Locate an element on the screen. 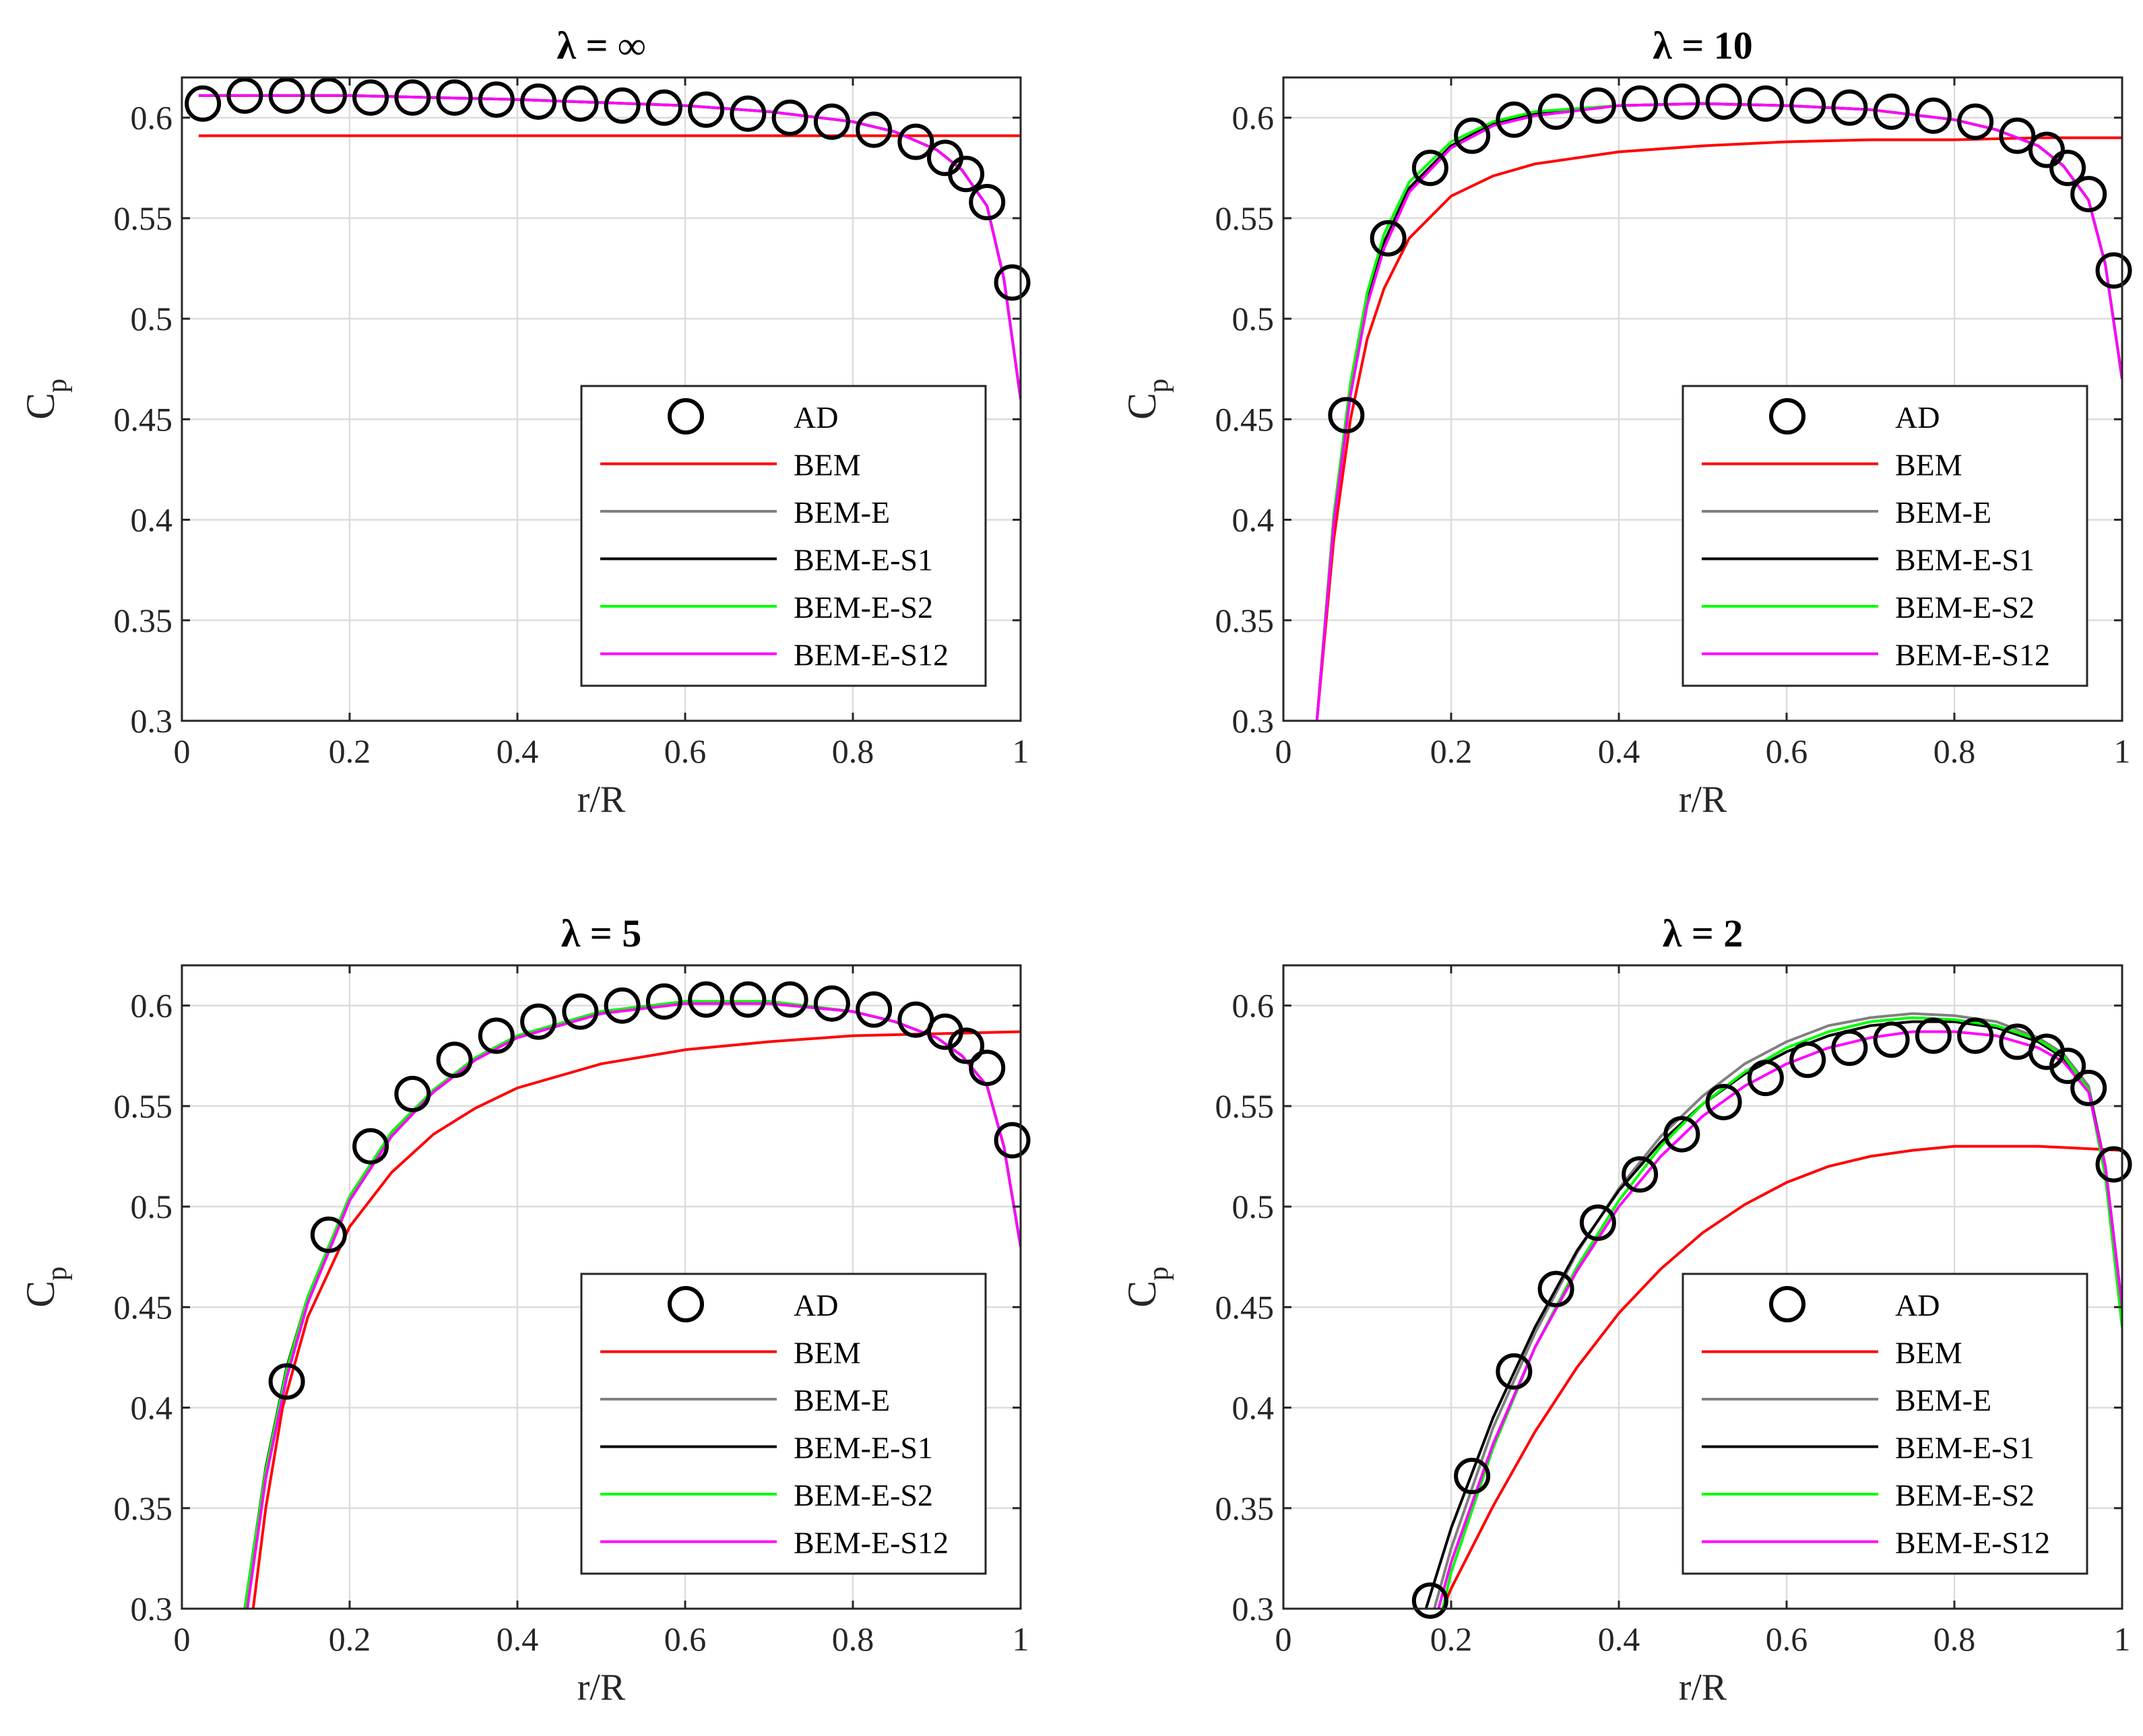 This screenshot has width=2143, height=1736. series-line-bem is located at coordinates (1718, 428).